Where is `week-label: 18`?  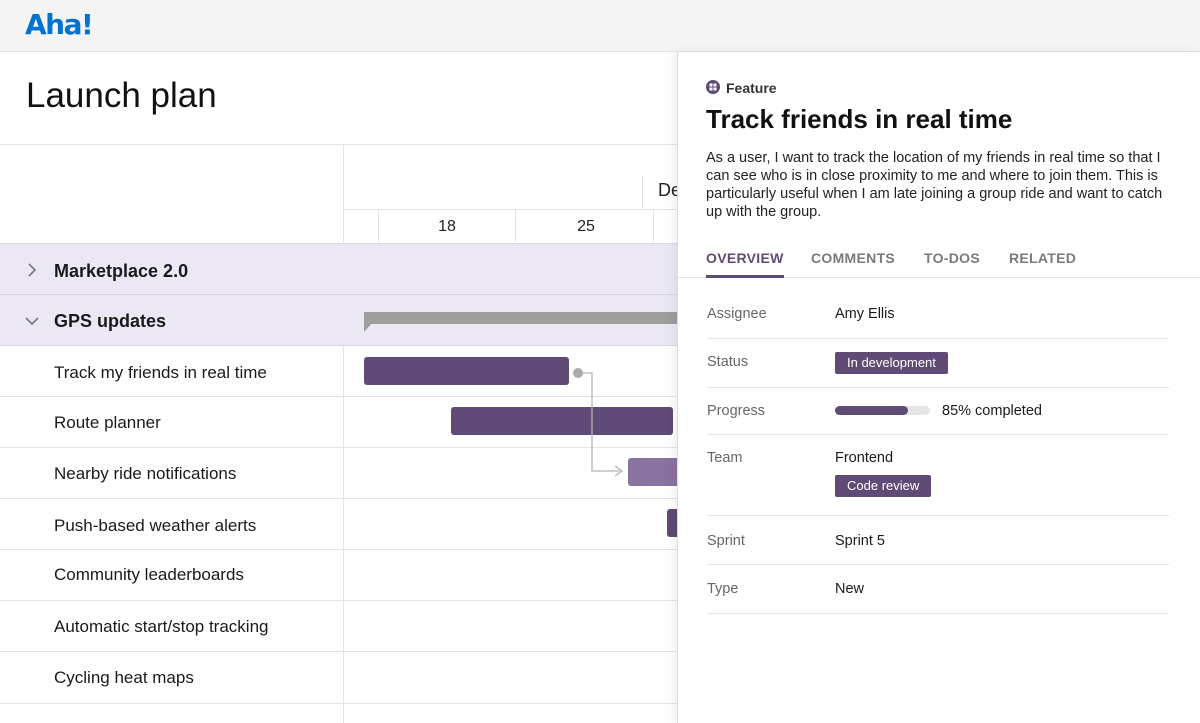 week-label: 18 is located at coordinates (447, 226).